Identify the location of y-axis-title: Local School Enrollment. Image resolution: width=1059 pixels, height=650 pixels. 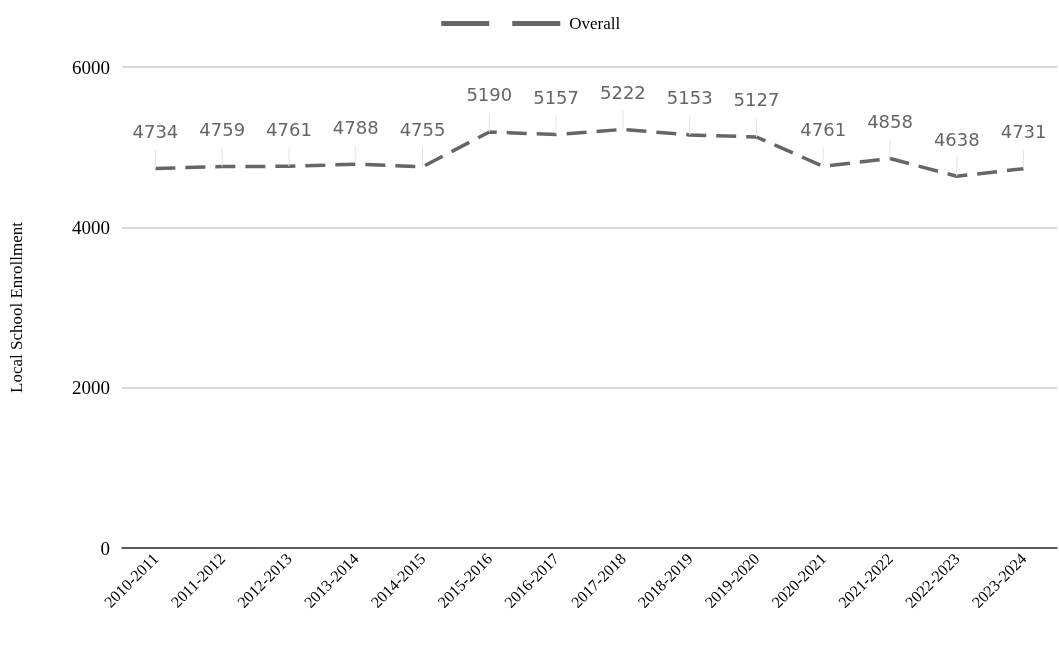
(16, 307).